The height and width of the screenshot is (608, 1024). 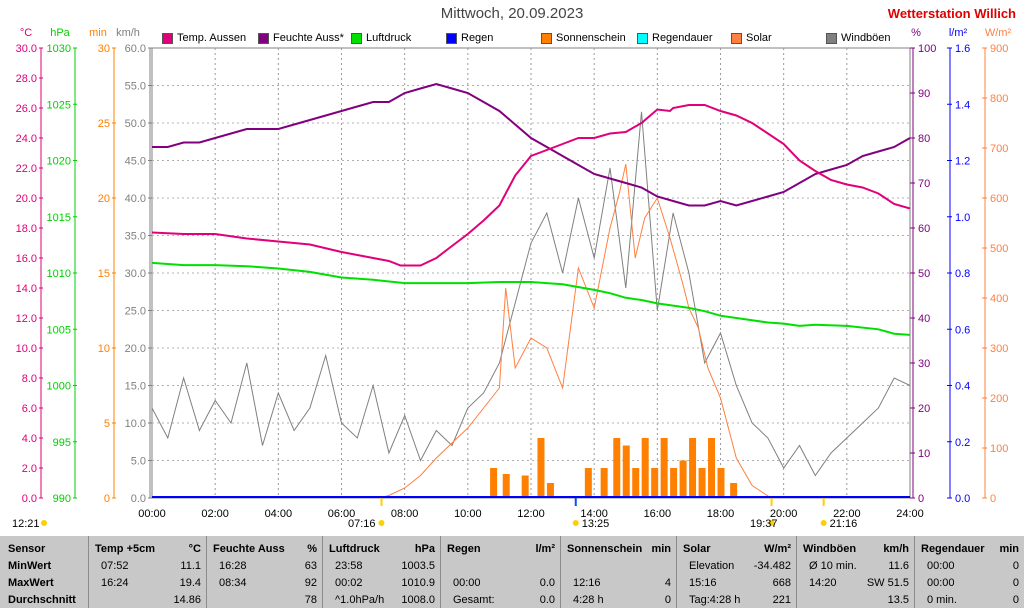 I want to click on wind-tick-label: 5.0, so click(x=138, y=462).